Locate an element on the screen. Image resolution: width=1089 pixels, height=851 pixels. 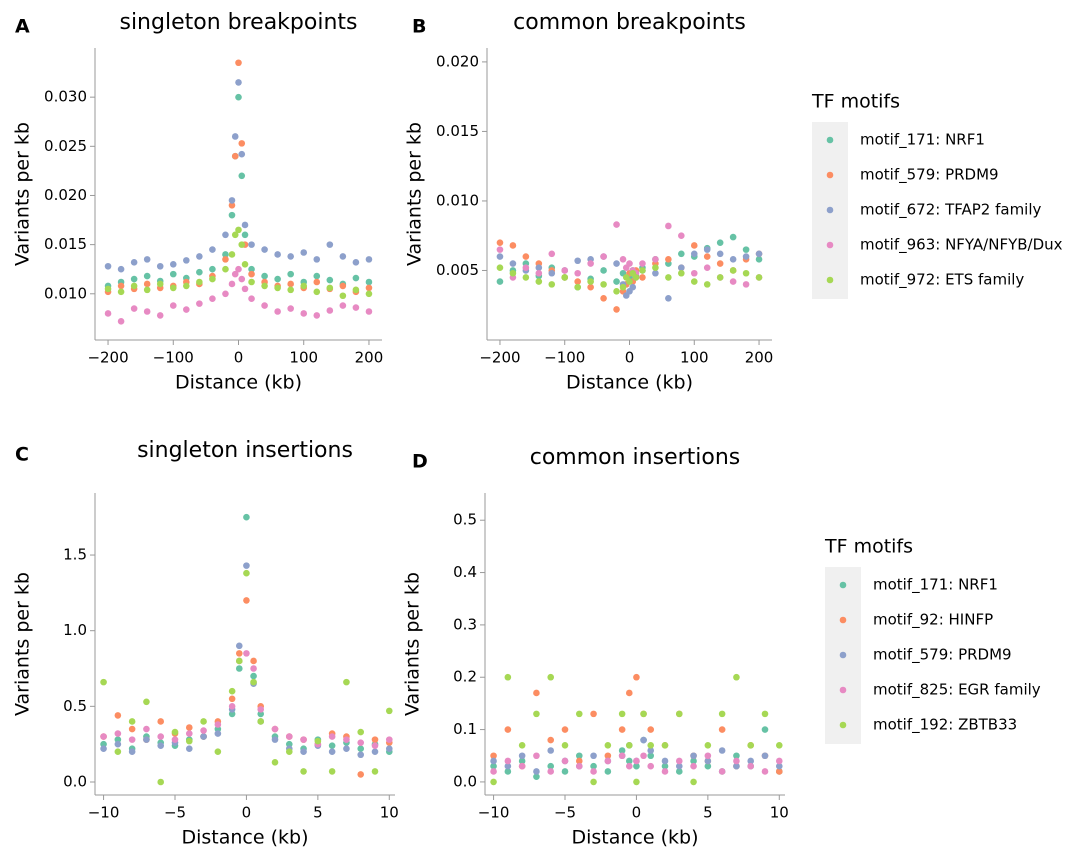
y-tick-label: 0.010 is located at coordinates (457, 200).